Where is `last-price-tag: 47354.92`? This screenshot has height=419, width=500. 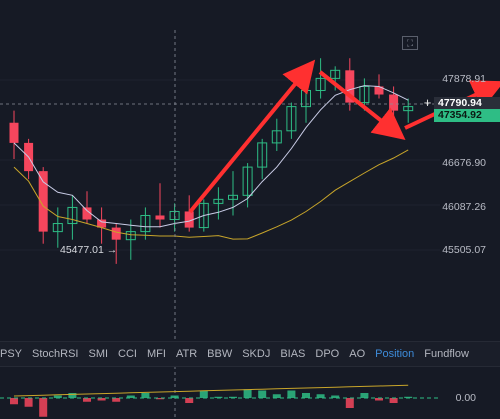
last-price-tag: 47354.92 is located at coordinates (467, 115).